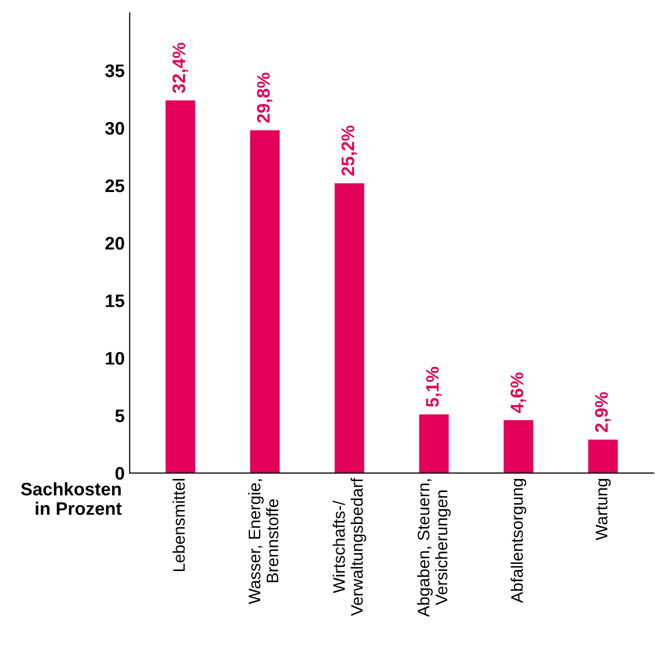 This screenshot has height=648, width=655. What do you see at coordinates (114, 71) in the screenshot?
I see `y-tick-label: 35` at bounding box center [114, 71].